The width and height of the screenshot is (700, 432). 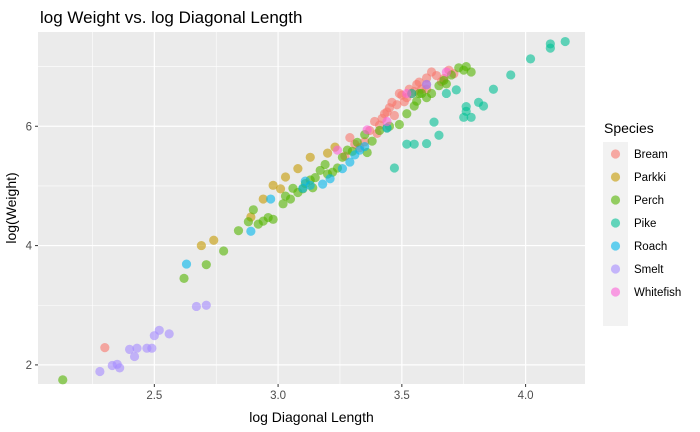 What do you see at coordinates (311, 417) in the screenshot?
I see `x-axis-title: log Diagonal Length` at bounding box center [311, 417].